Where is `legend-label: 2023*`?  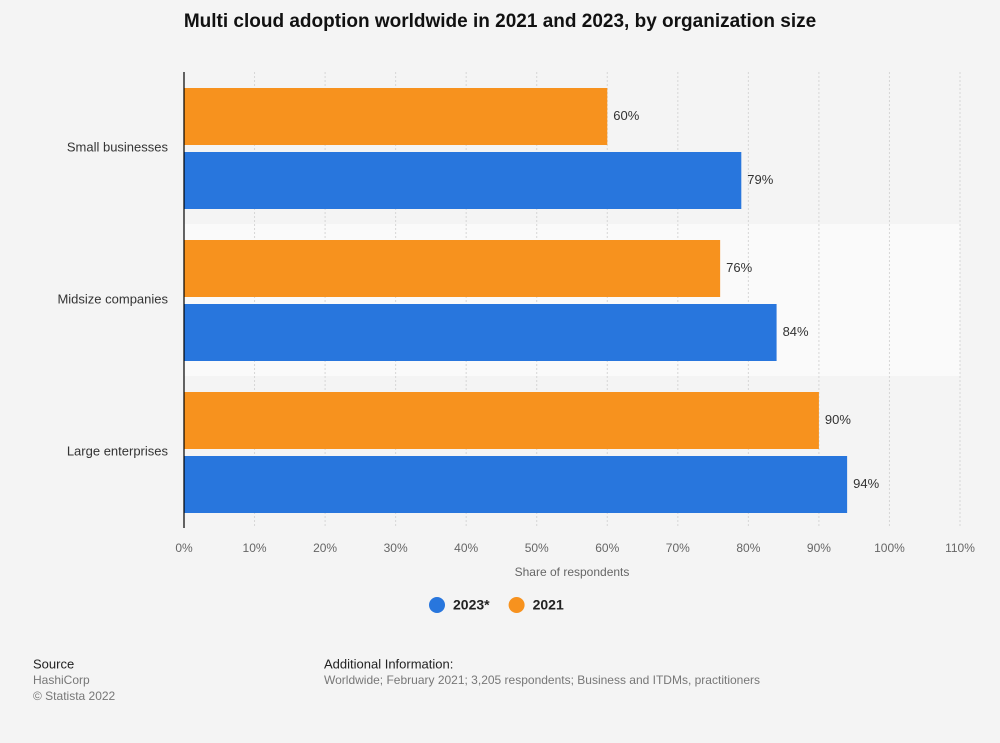
legend-label: 2023* is located at coordinates (471, 605).